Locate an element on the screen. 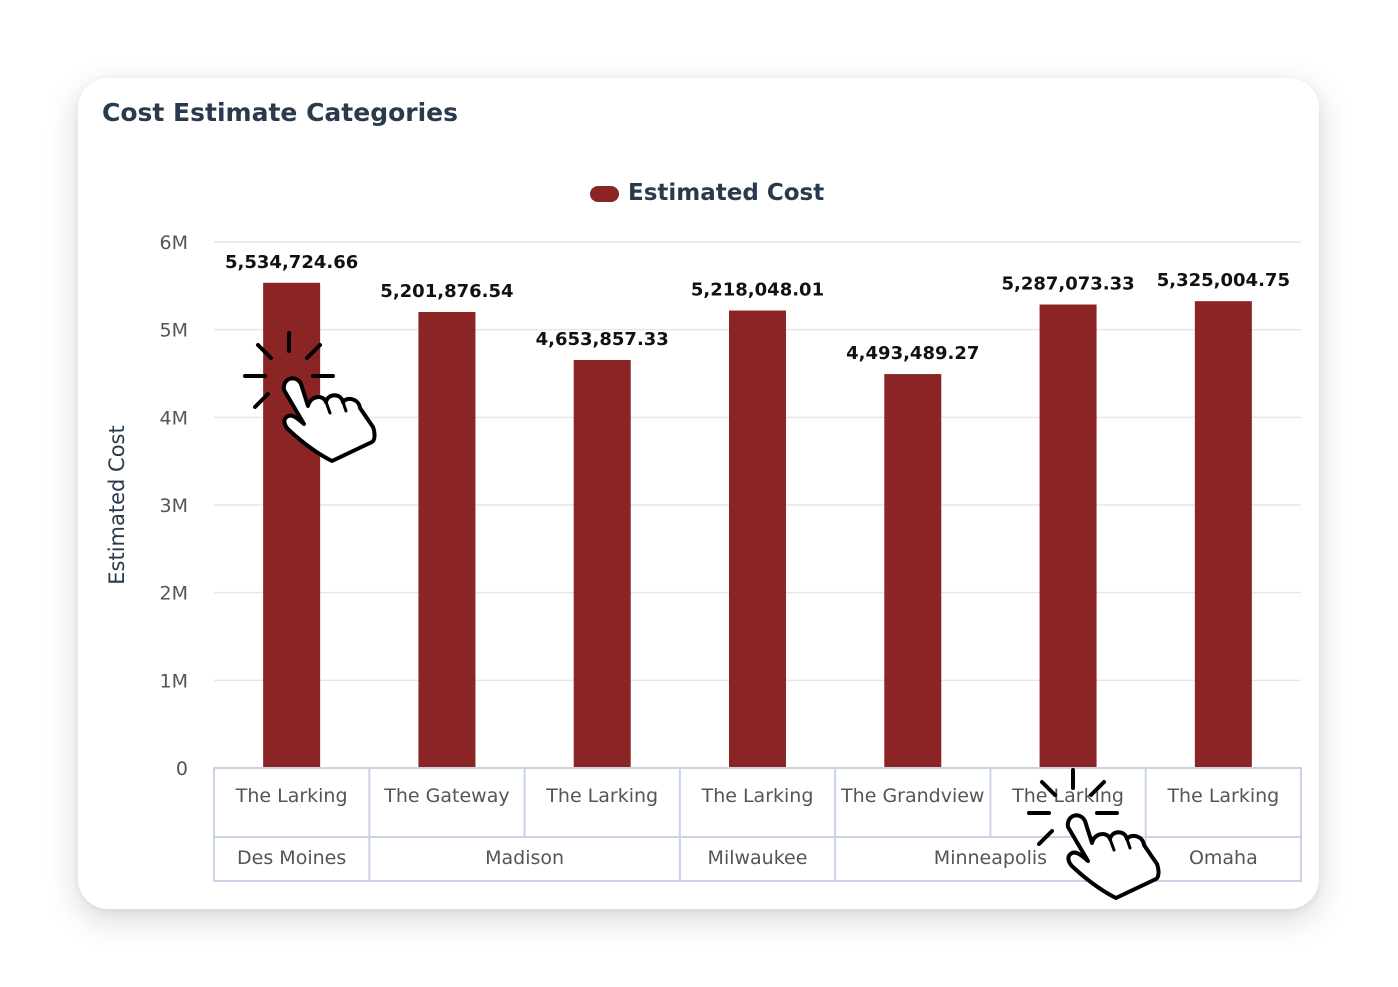 This screenshot has width=1398, height=987. y-tick-label: 5M is located at coordinates (174, 331).